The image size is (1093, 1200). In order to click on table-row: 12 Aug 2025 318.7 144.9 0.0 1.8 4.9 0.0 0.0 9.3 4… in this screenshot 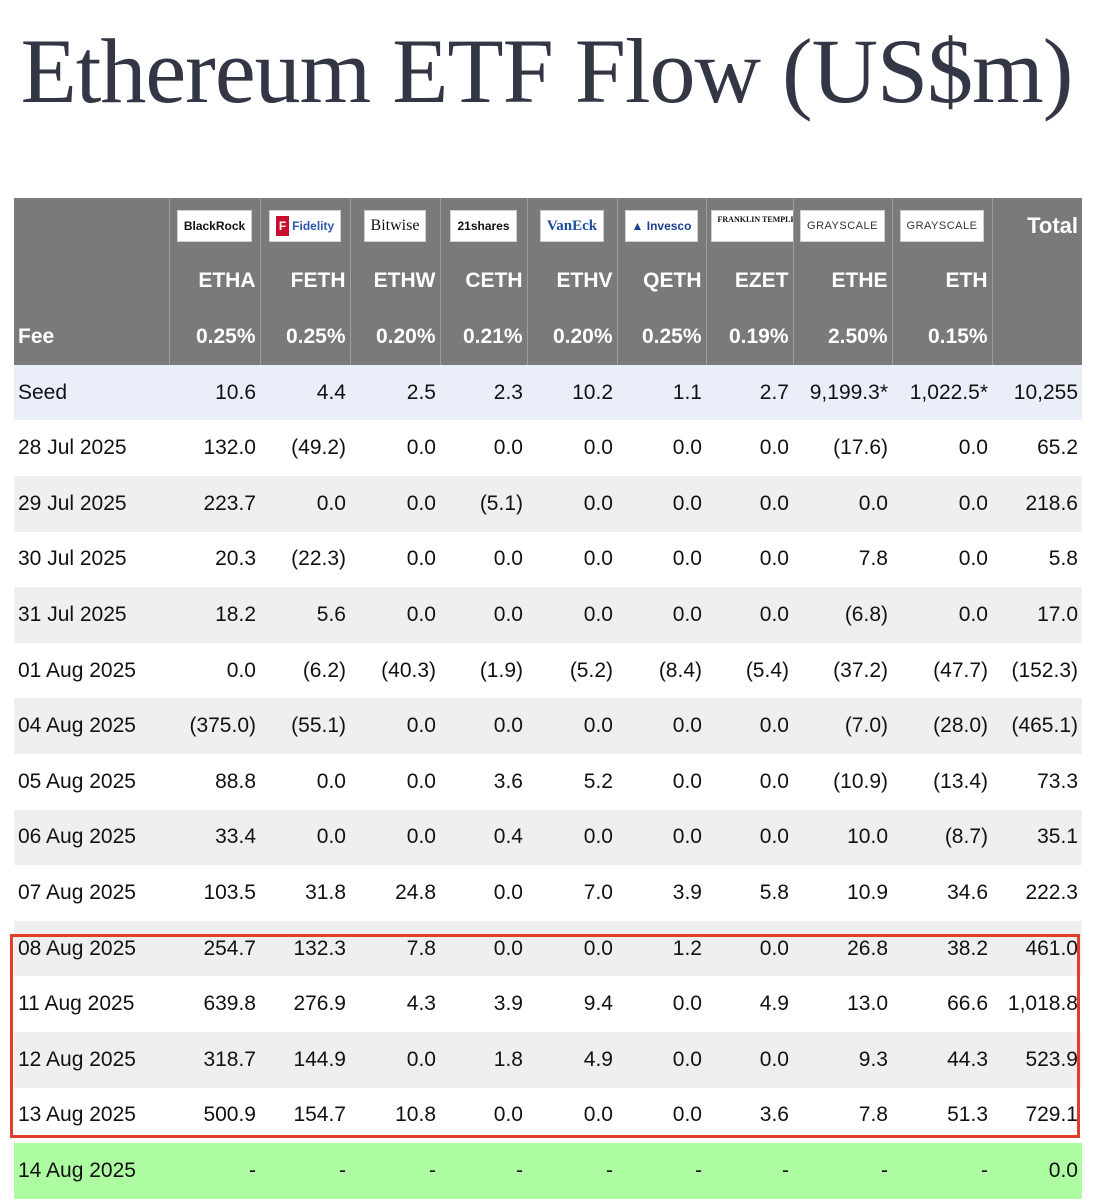, I will do `click(548, 1059)`.